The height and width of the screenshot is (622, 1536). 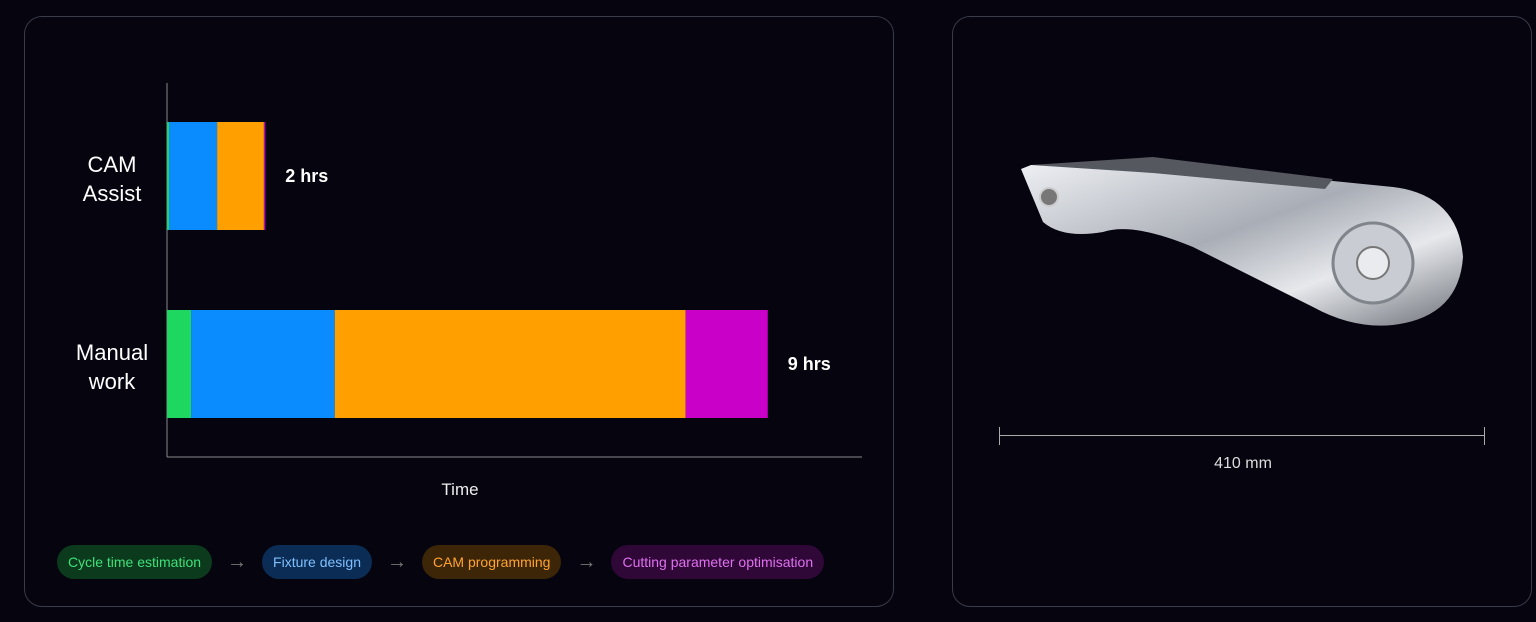 What do you see at coordinates (459, 489) in the screenshot?
I see `x-axis-label: Time` at bounding box center [459, 489].